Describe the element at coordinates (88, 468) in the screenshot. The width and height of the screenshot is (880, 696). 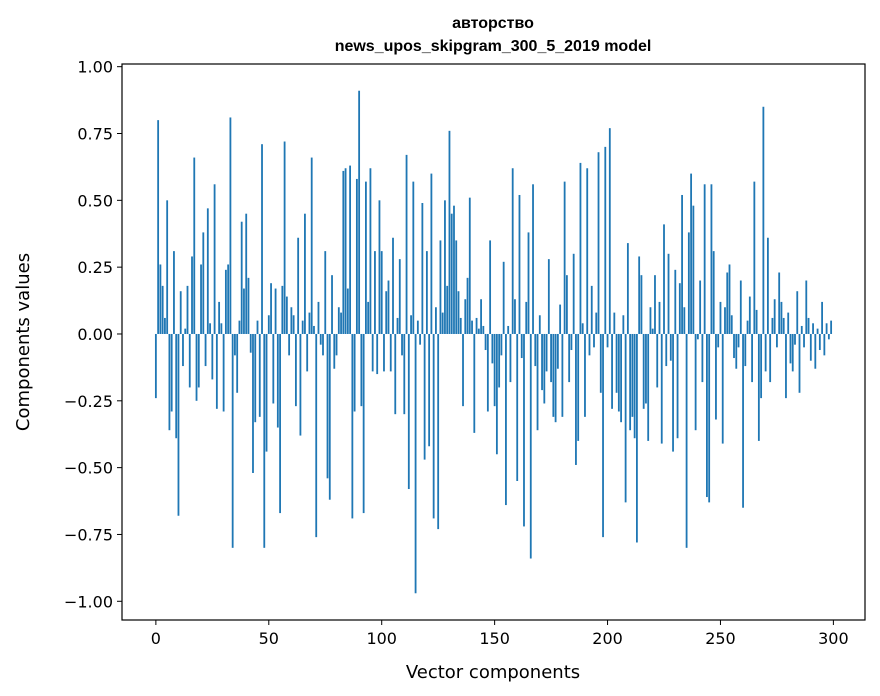
I see `y-tick-label: −0.50` at that location.